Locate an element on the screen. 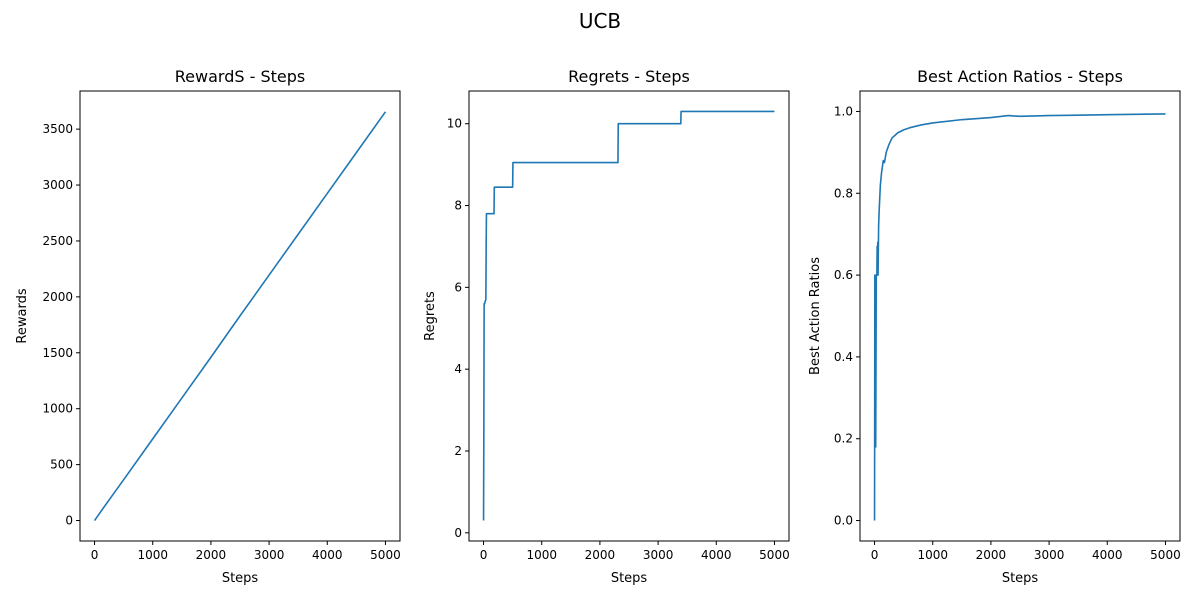 This screenshot has height=600, width=1200. y-tick-label: 0.0 is located at coordinates (843, 521).